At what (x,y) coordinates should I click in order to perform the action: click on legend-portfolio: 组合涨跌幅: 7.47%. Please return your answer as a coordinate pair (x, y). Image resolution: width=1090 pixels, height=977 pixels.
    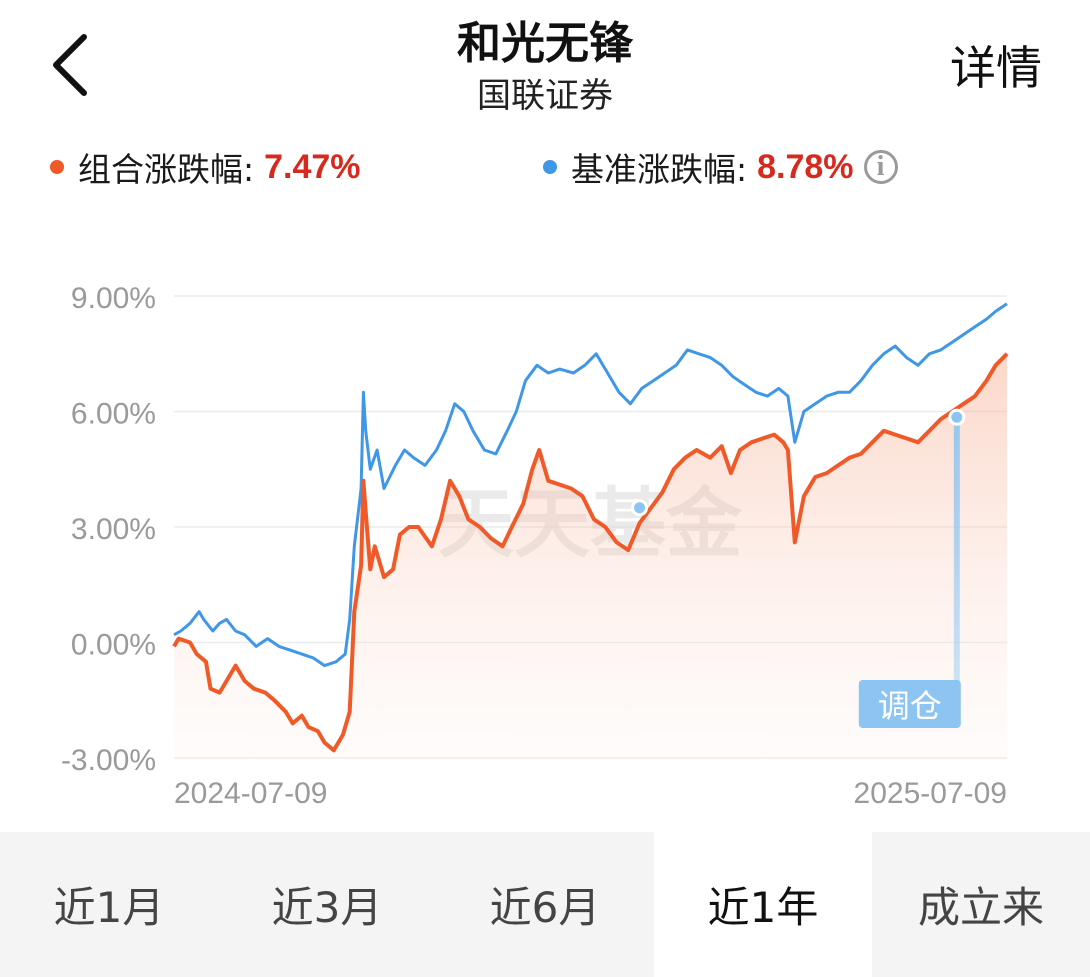
    Looking at the image, I should click on (205, 167).